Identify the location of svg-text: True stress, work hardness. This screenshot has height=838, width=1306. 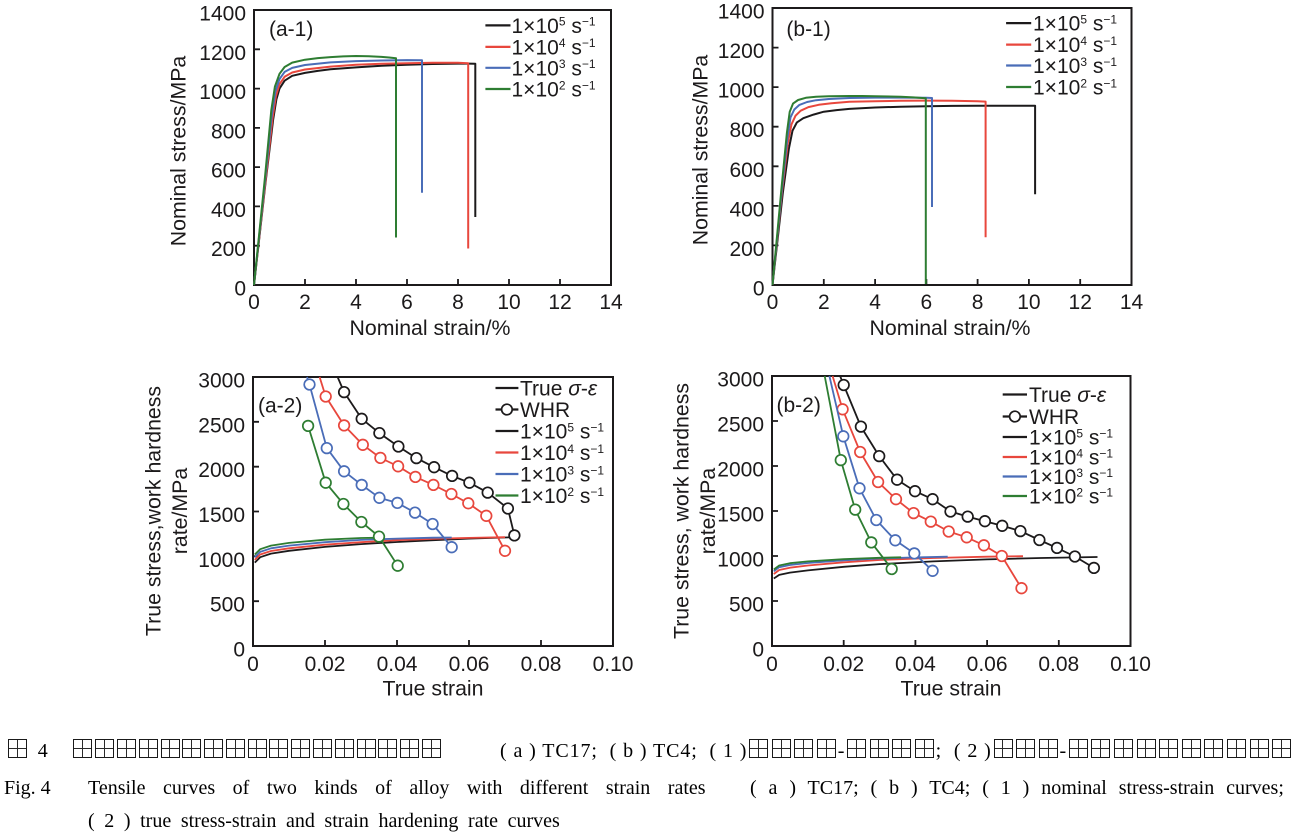
(682, 511).